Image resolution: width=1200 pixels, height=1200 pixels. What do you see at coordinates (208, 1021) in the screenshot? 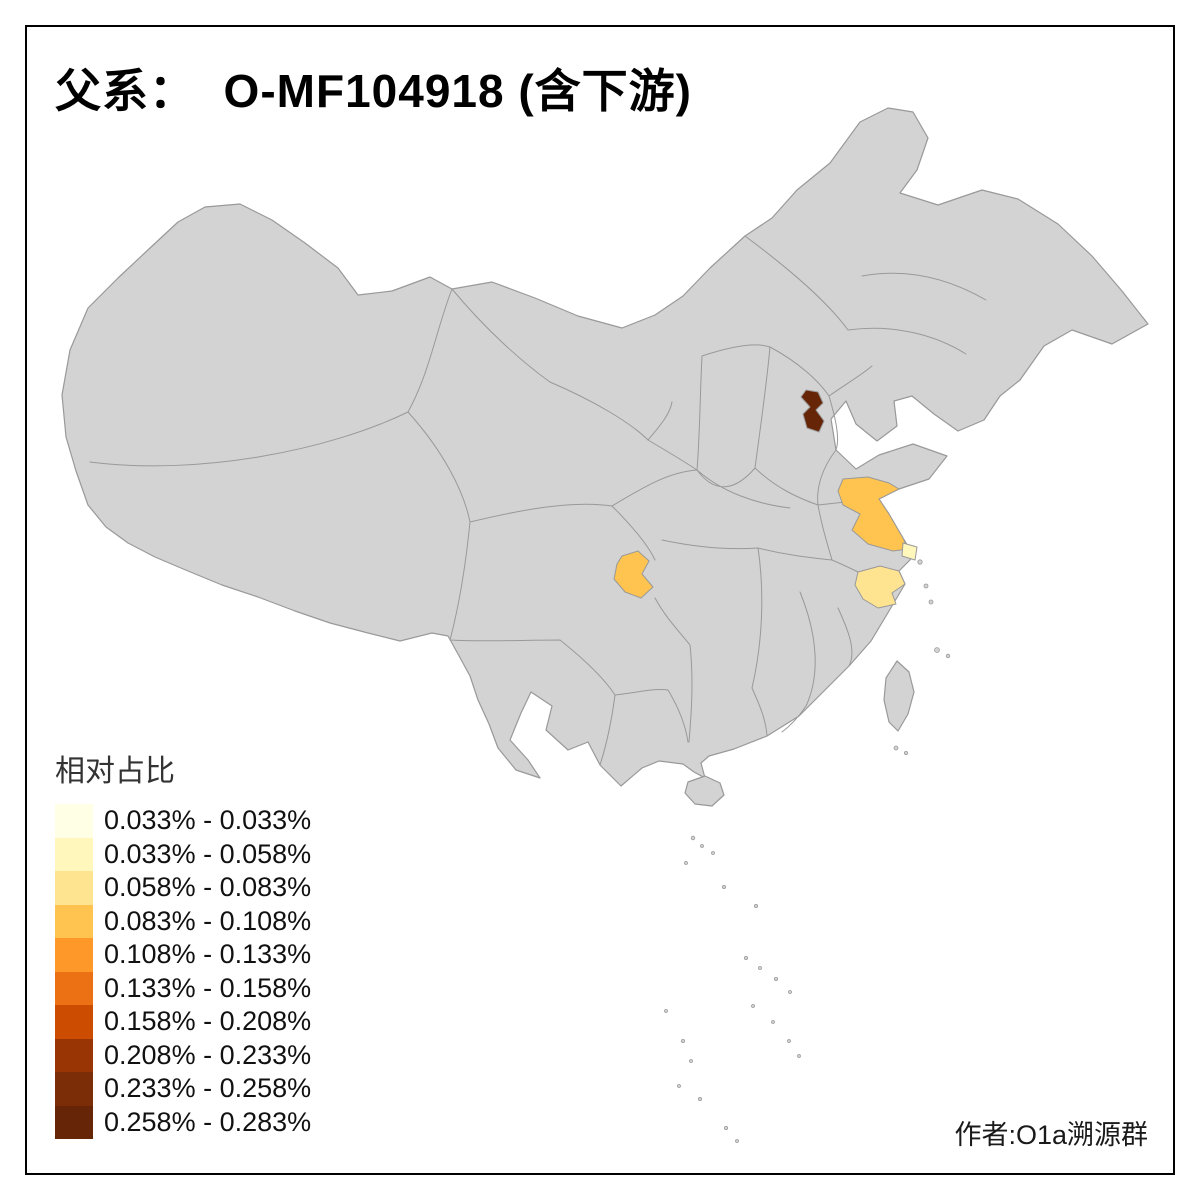
I see `legend-label: 0.158% - 0.208%` at bounding box center [208, 1021].